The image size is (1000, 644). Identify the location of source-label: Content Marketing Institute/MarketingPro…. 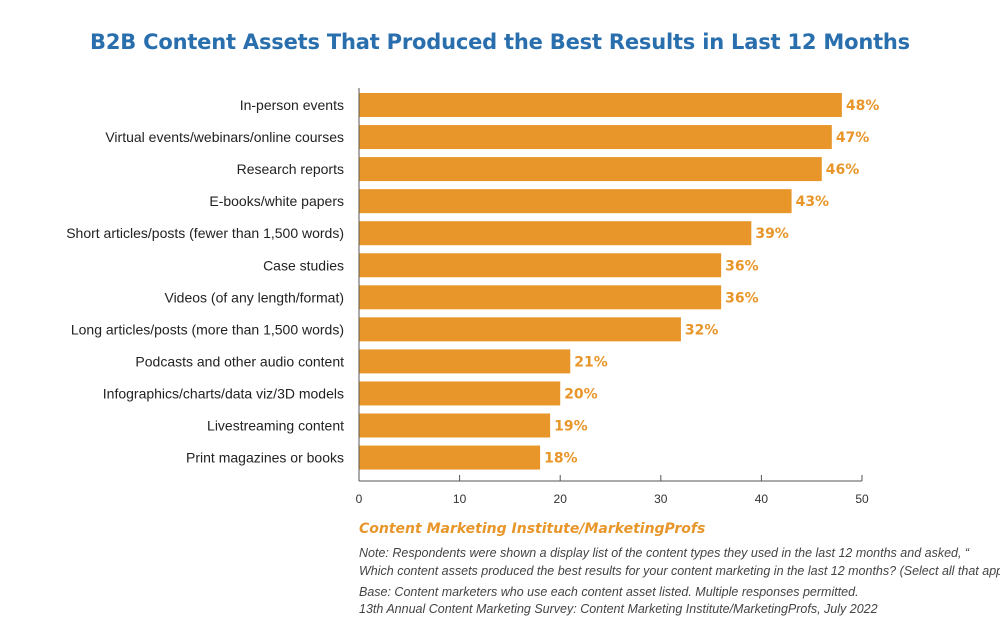
(532, 529).